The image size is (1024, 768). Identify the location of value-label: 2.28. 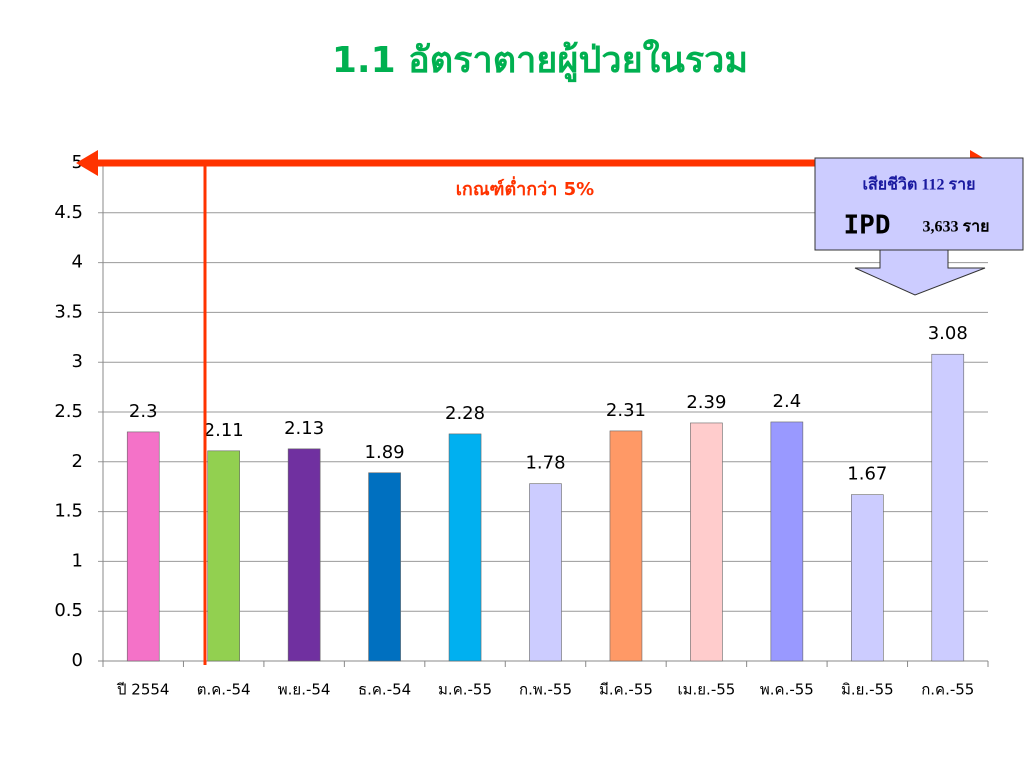
(465, 413).